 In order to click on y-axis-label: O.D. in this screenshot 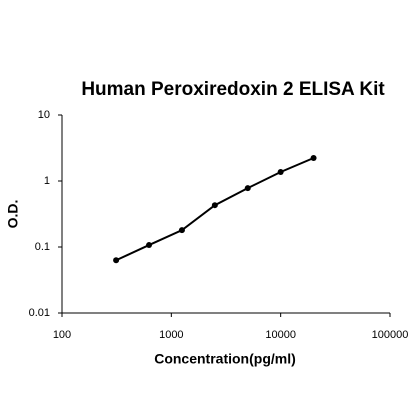, I will do `click(13, 214)`.